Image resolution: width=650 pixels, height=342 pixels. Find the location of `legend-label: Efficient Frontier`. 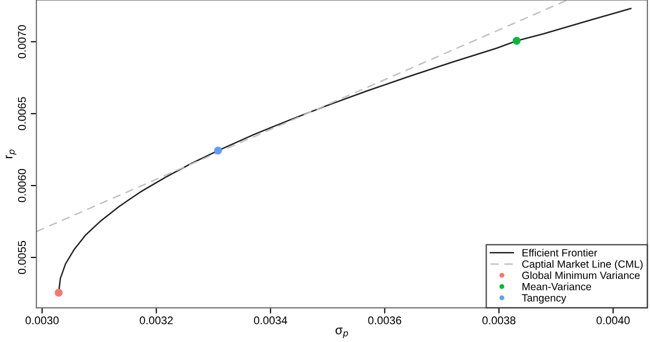

legend-label: Efficient Frontier is located at coordinates (560, 252).